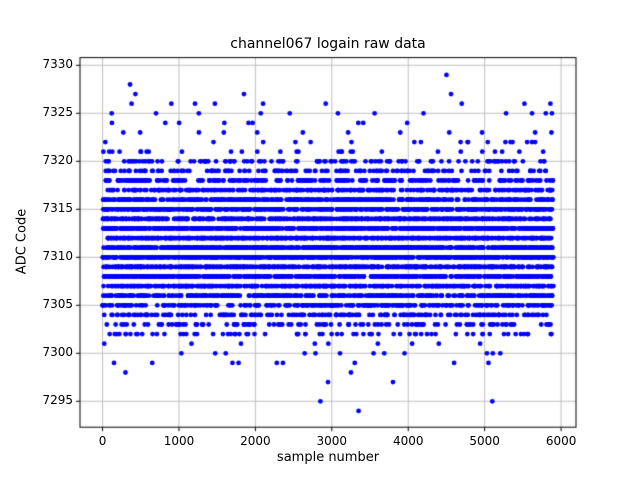 The height and width of the screenshot is (480, 640). What do you see at coordinates (57, 256) in the screenshot?
I see `y-tick-label: 7310` at bounding box center [57, 256].